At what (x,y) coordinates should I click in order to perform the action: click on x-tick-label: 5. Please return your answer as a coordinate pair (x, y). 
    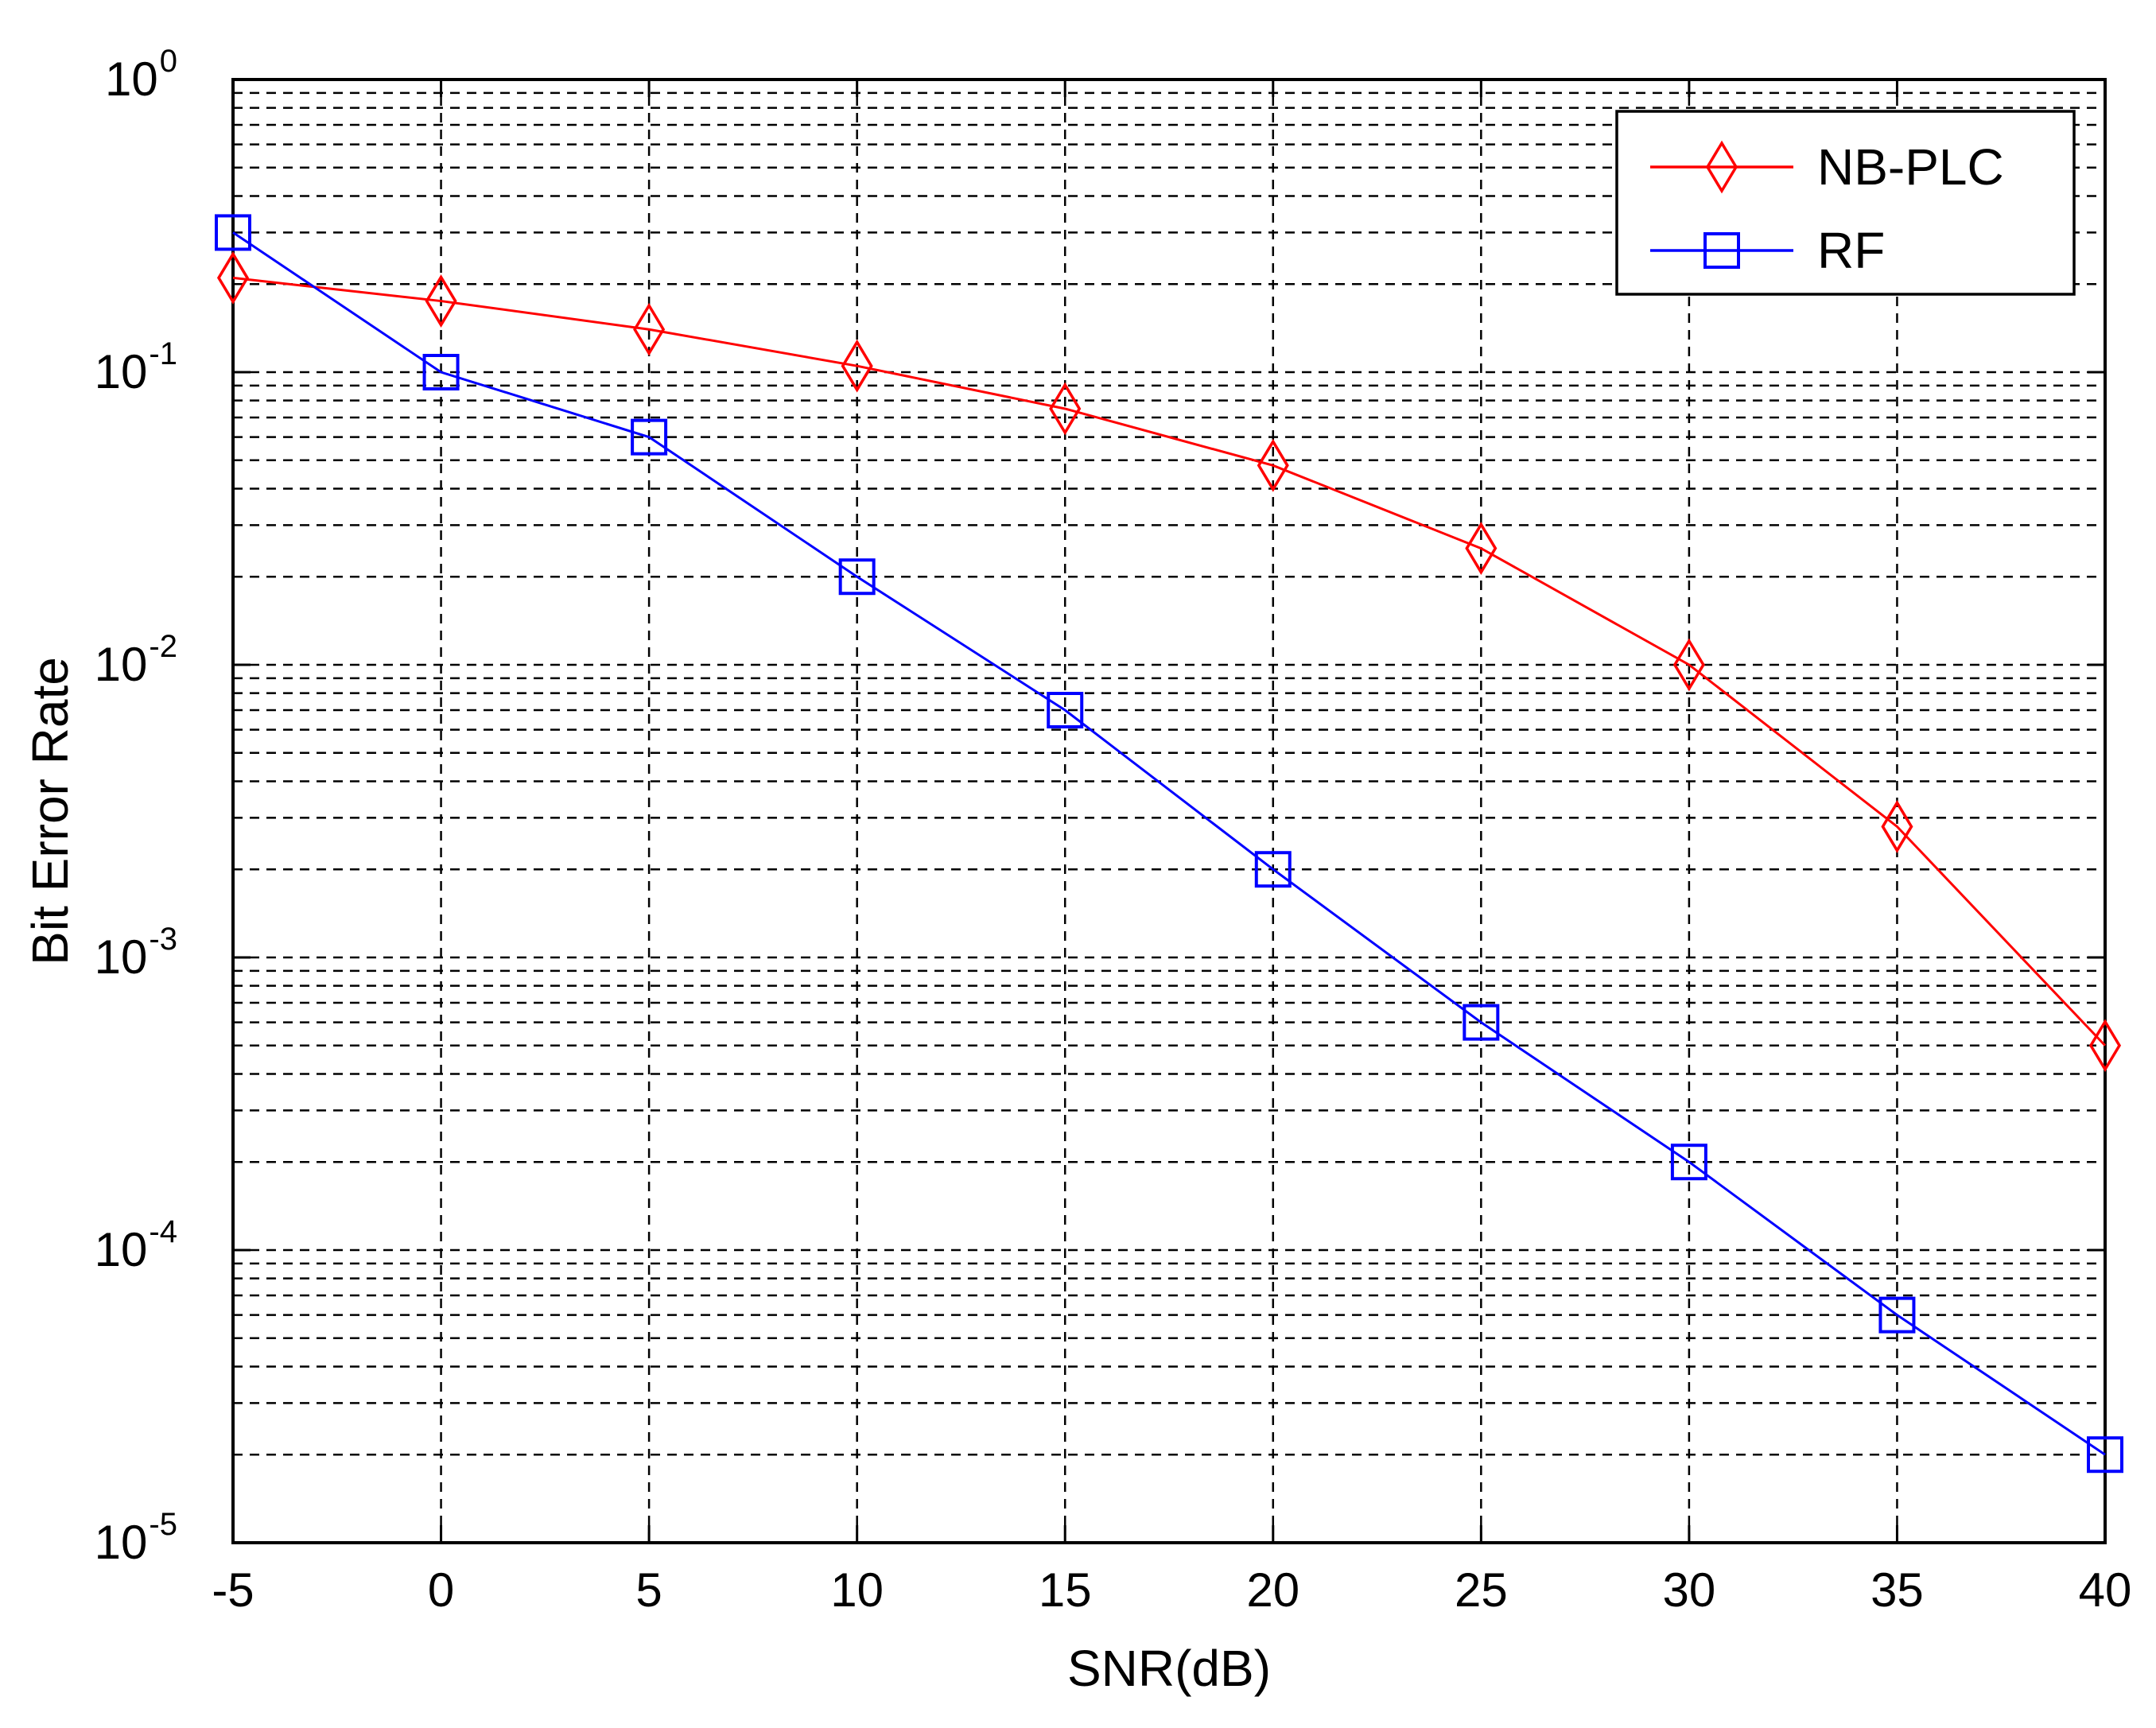
    Looking at the image, I should click on (648, 1590).